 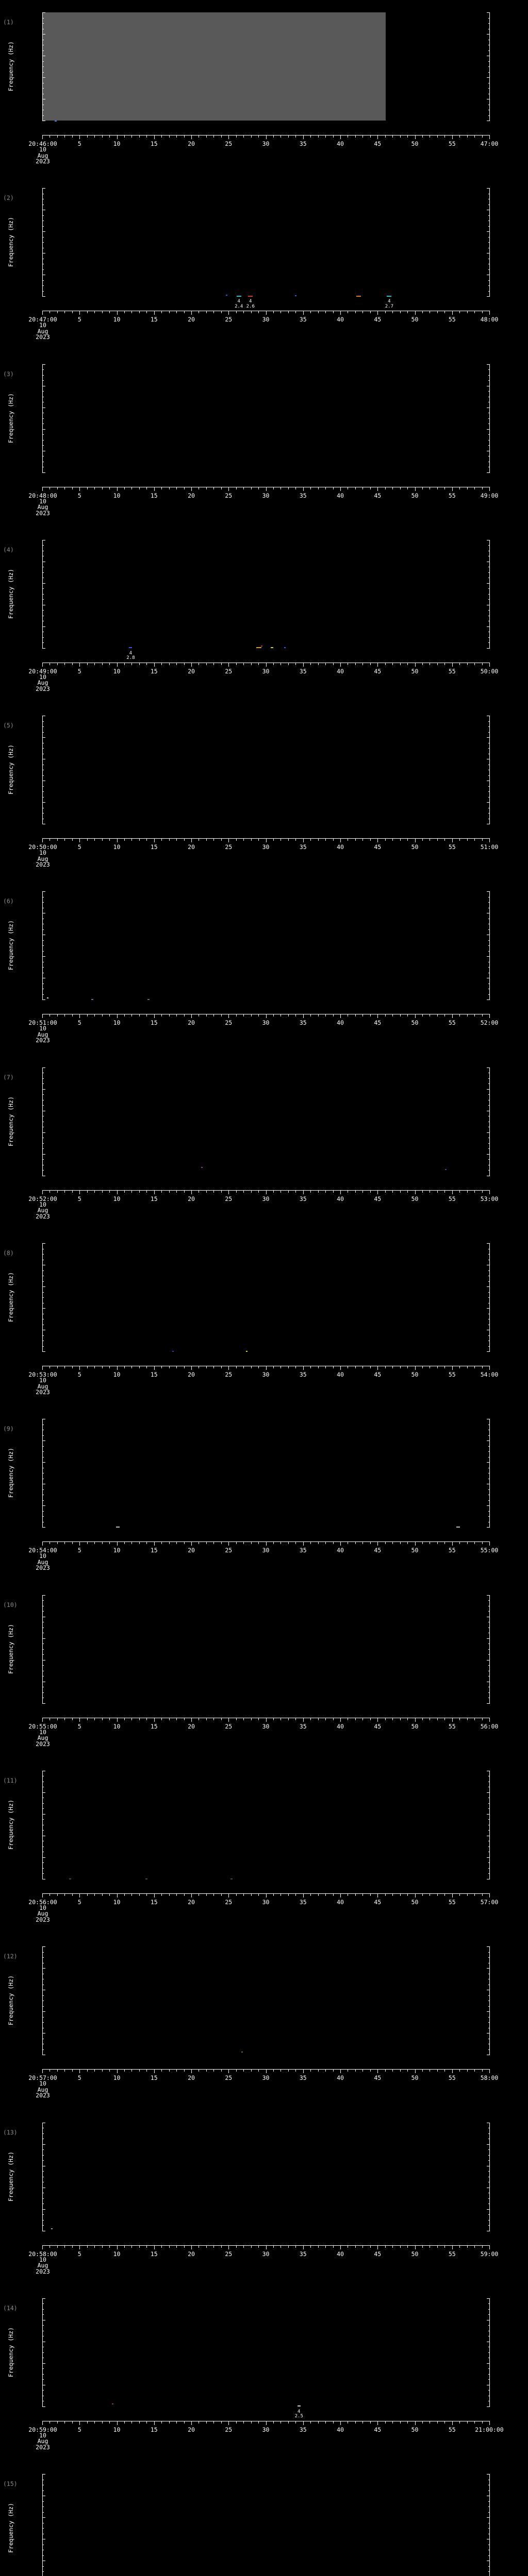 What do you see at coordinates (340, 1023) in the screenshot?
I see `x-tick-label: 40` at bounding box center [340, 1023].